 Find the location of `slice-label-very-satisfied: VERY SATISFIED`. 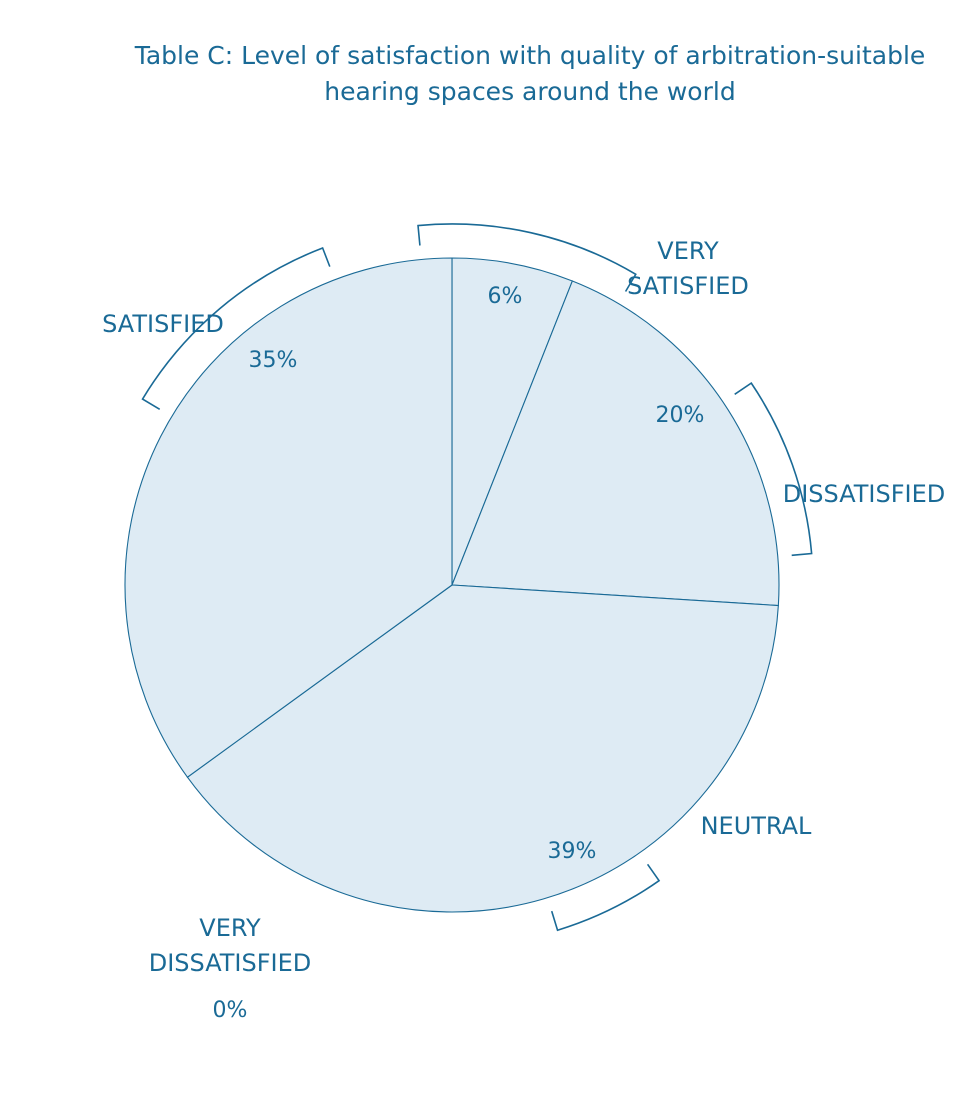

slice-label-very-satisfied: VERY SATISFIED is located at coordinates (688, 268).